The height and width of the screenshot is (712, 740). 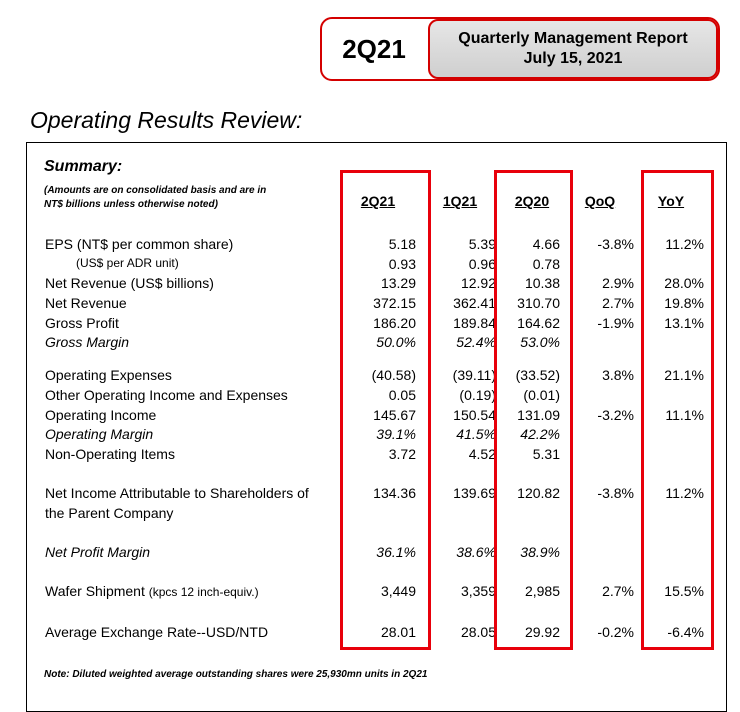 What do you see at coordinates (476, 342) in the screenshot?
I see `cell-1q21: 52.4%` at bounding box center [476, 342].